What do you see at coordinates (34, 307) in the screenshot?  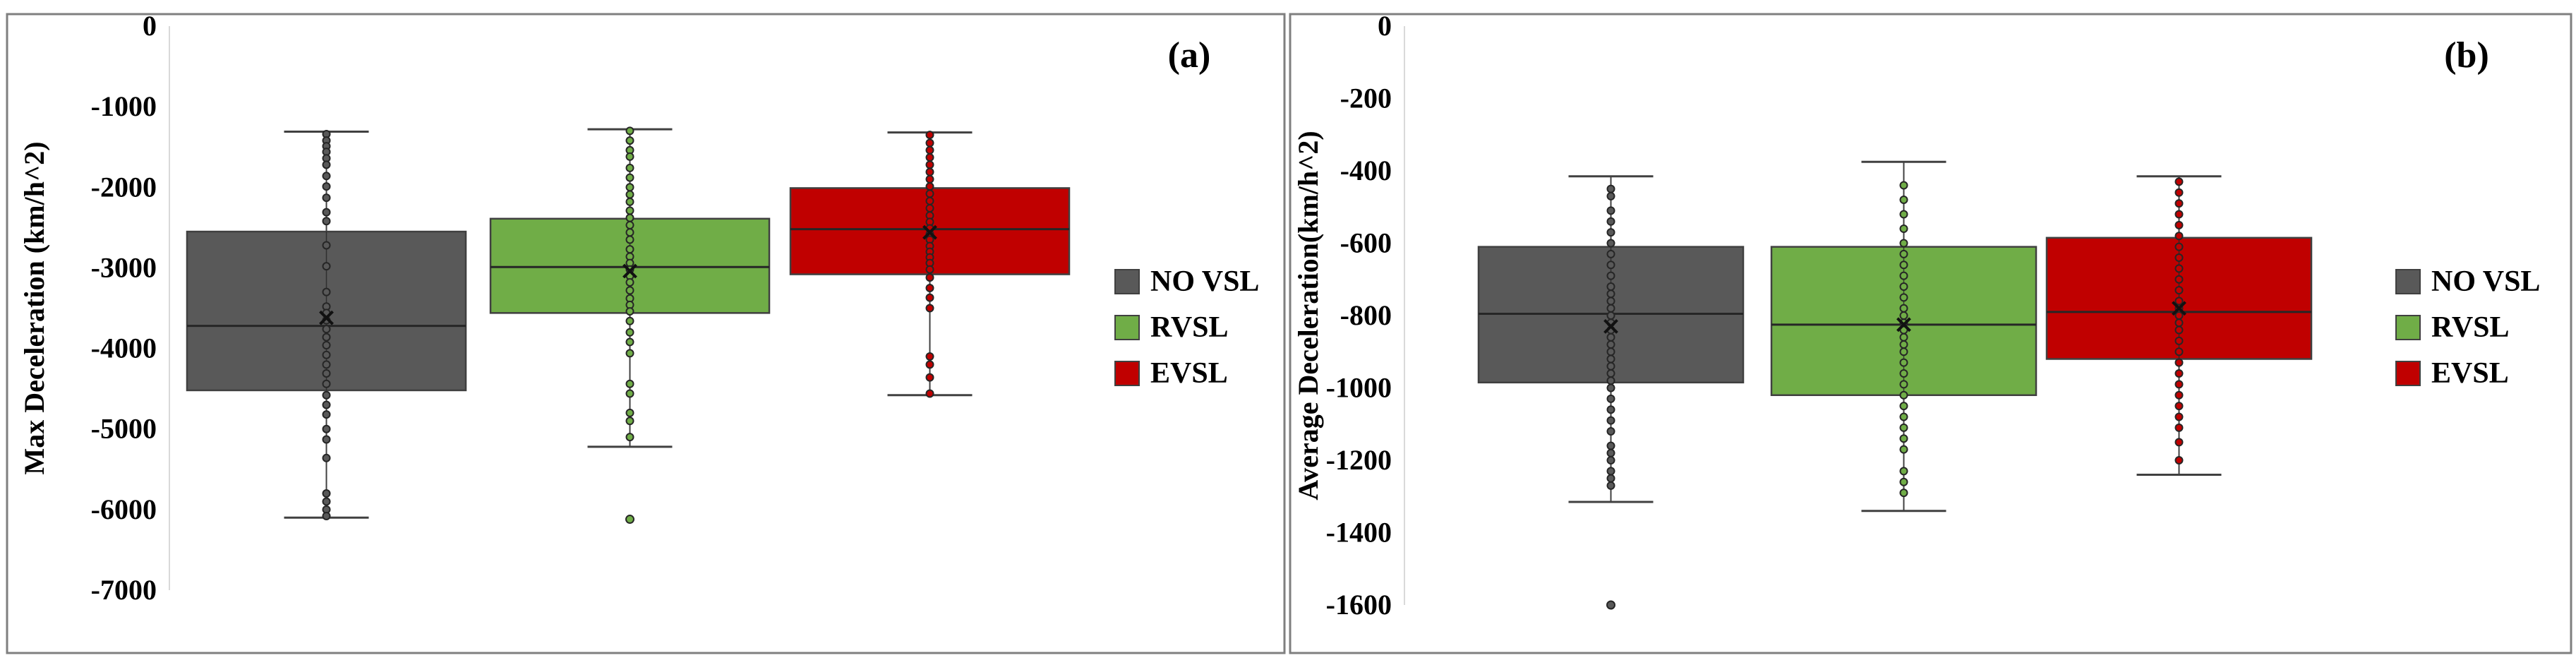 I see `y-axis-title: Max Deceleration (km/h^2)` at bounding box center [34, 307].